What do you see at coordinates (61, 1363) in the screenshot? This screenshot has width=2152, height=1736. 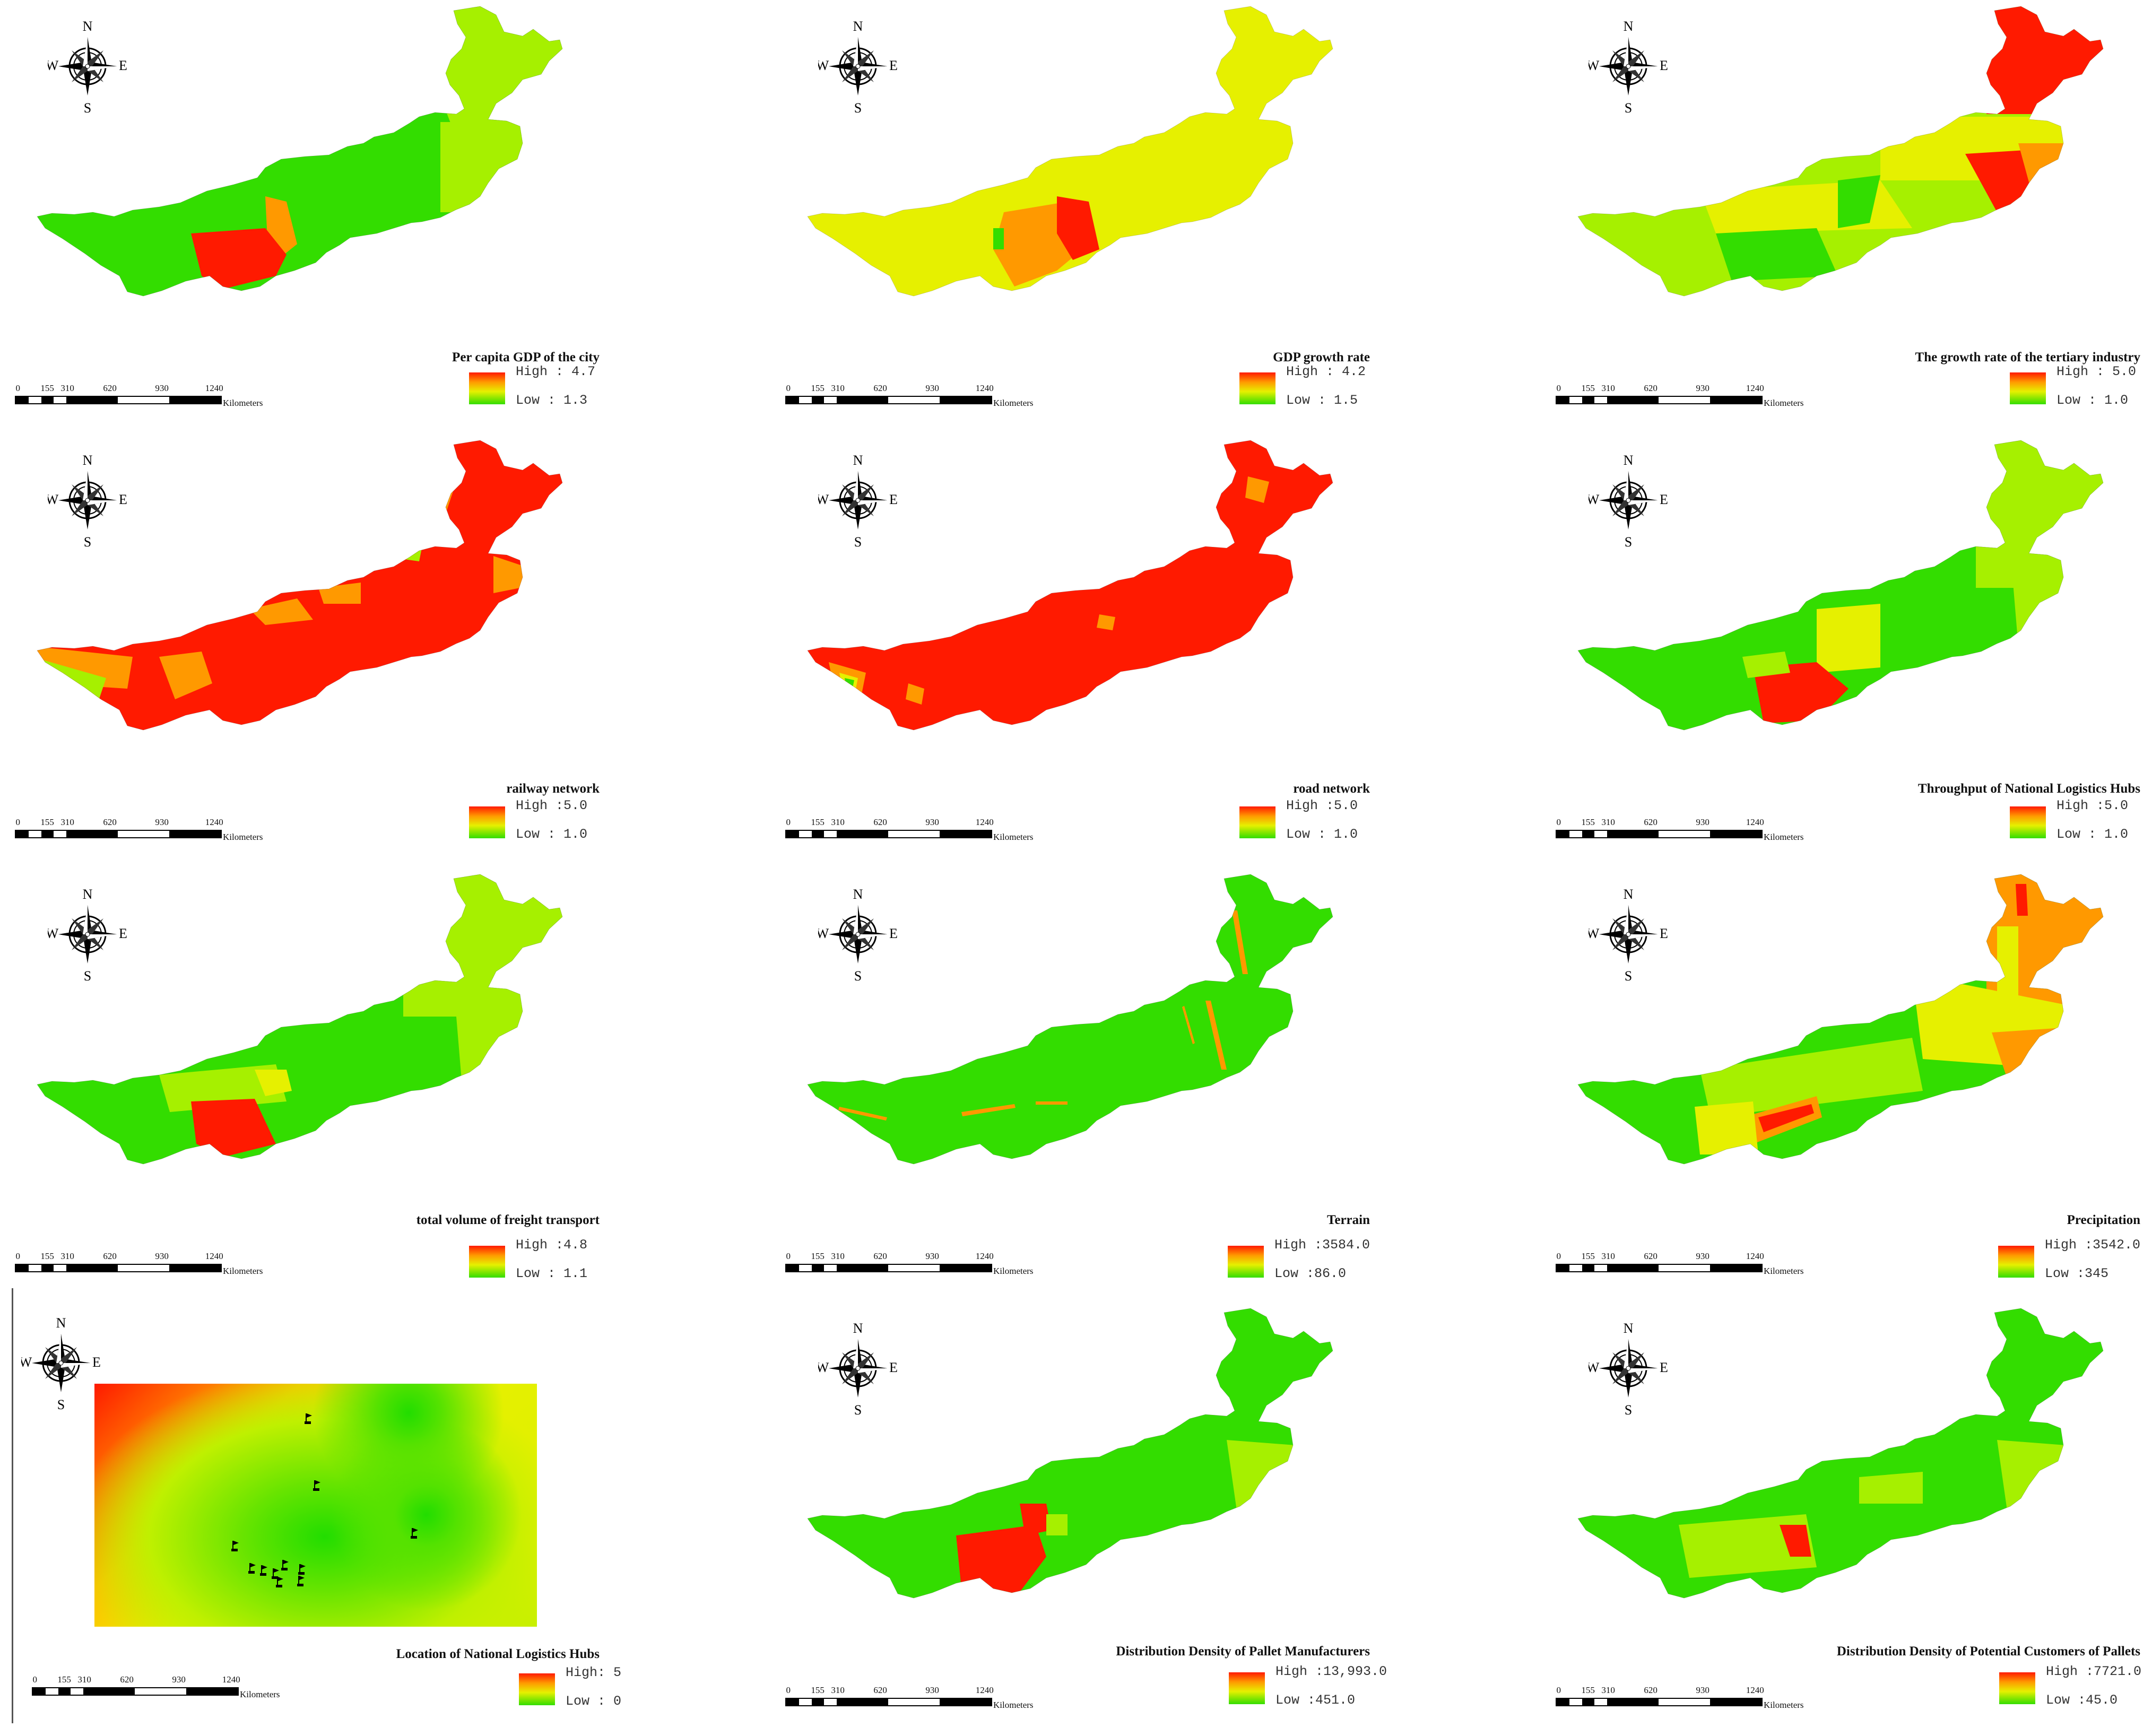 I see `compass-rose-icon: N S E W` at bounding box center [61, 1363].